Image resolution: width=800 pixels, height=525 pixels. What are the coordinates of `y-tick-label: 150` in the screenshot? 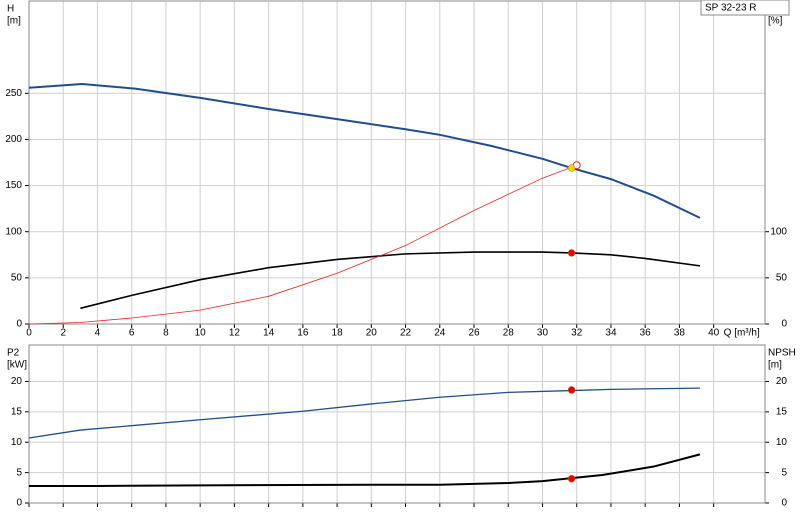 It's located at (13, 185).